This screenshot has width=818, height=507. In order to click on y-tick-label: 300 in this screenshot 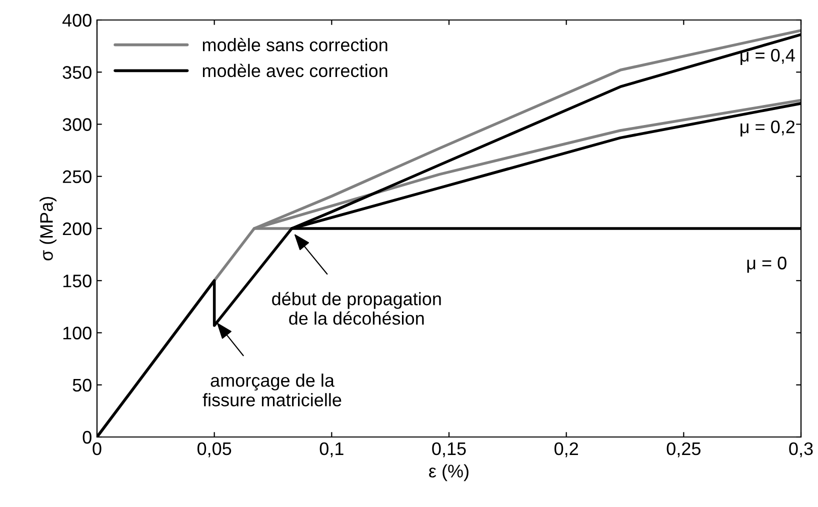, I will do `click(77, 124)`.